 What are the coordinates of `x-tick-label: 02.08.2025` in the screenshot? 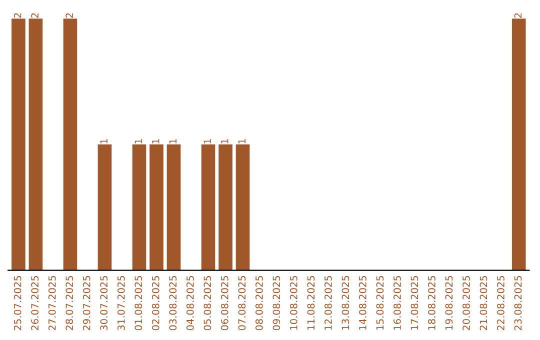 It's located at (156, 303).